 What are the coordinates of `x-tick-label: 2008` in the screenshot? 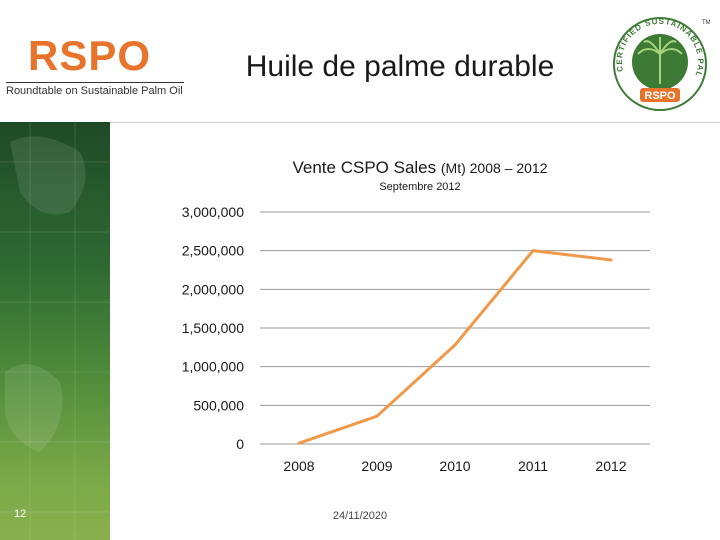 It's located at (298, 466).